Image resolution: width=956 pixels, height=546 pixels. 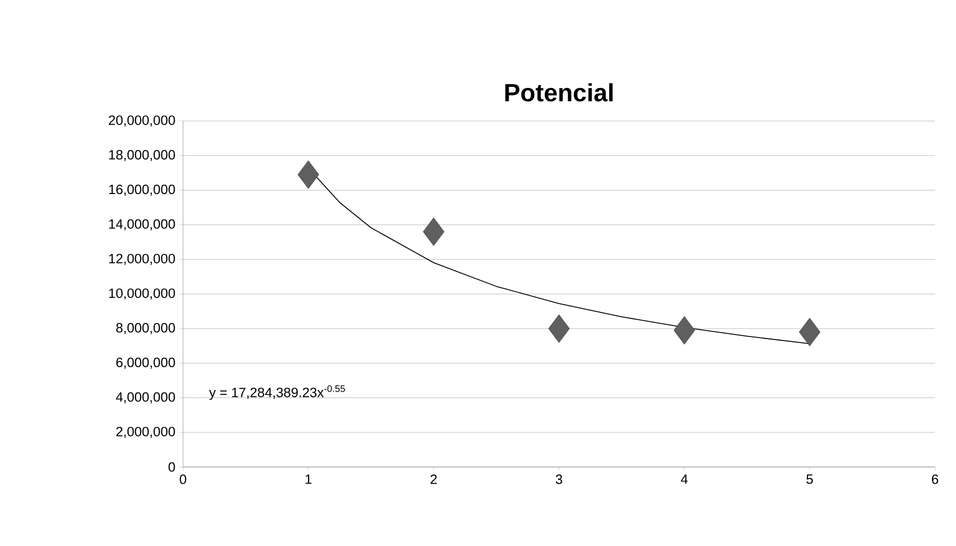 What do you see at coordinates (433, 479) in the screenshot?
I see `x-tick-label: 2` at bounding box center [433, 479].